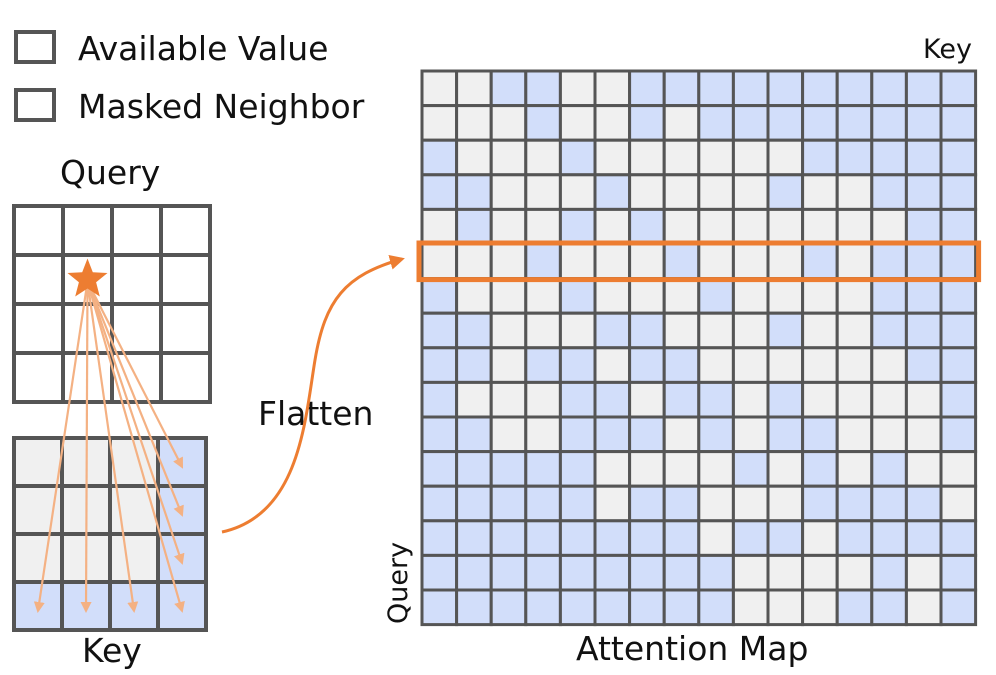  Describe the element at coordinates (35, 47) in the screenshot. I see `legend-available-swatch` at that location.